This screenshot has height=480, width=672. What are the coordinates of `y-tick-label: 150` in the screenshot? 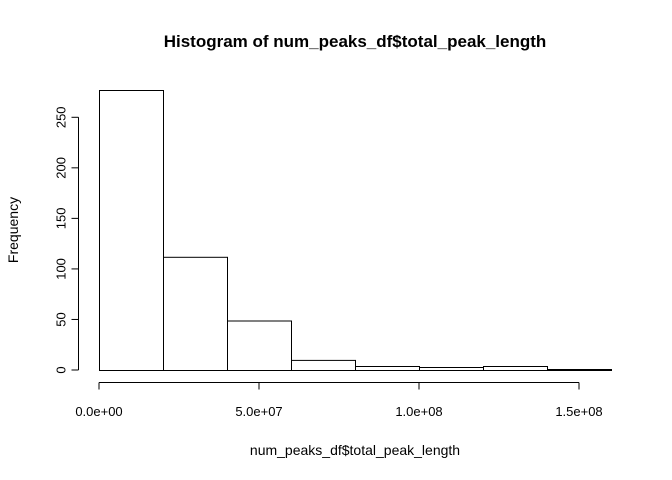 It's located at (60, 219).